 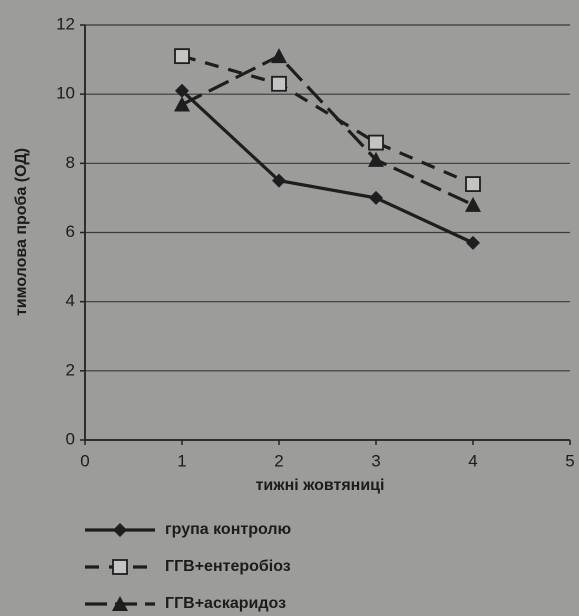 What do you see at coordinates (65, 23) in the screenshot?
I see `y-tick-label: 12` at bounding box center [65, 23].